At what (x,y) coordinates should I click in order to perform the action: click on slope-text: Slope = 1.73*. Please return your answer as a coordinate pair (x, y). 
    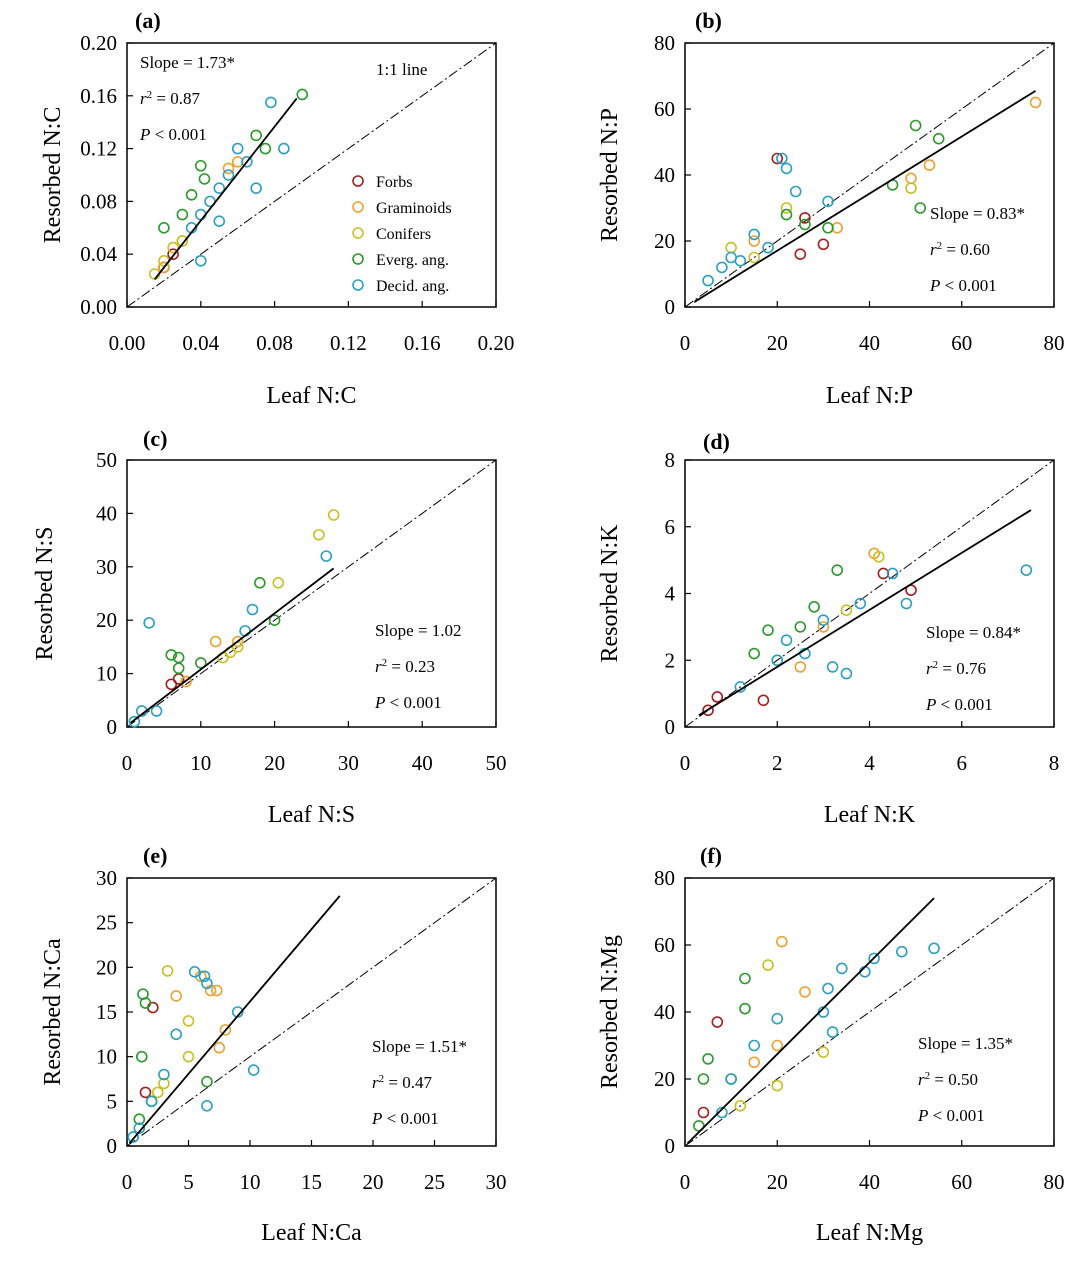
    Looking at the image, I should click on (187, 62).